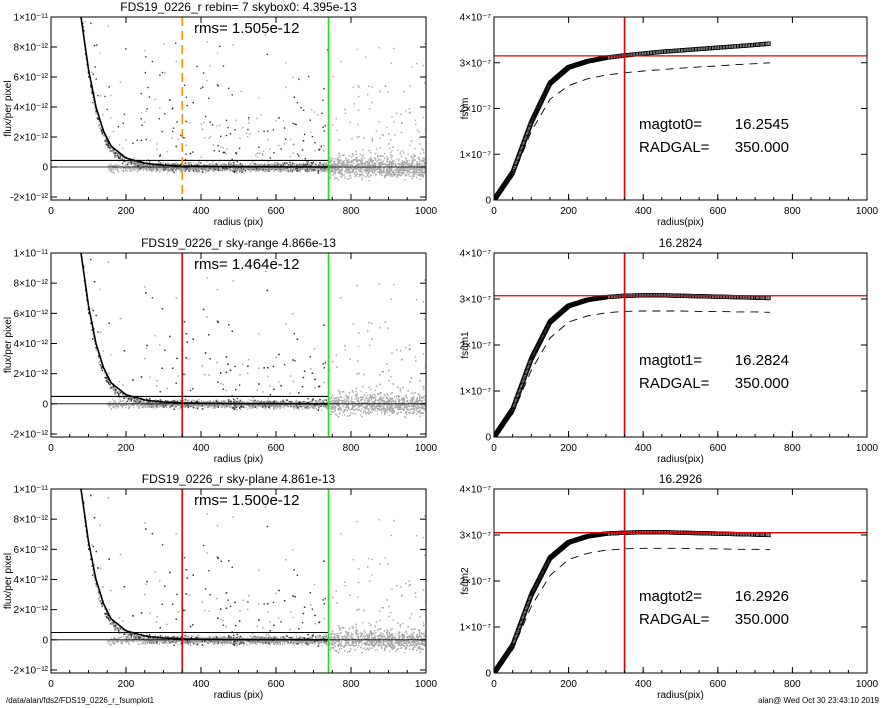 Image resolution: width=885 pixels, height=708 pixels. What do you see at coordinates (238, 222) in the screenshot?
I see `x-axis-label: radius (pix)` at bounding box center [238, 222].